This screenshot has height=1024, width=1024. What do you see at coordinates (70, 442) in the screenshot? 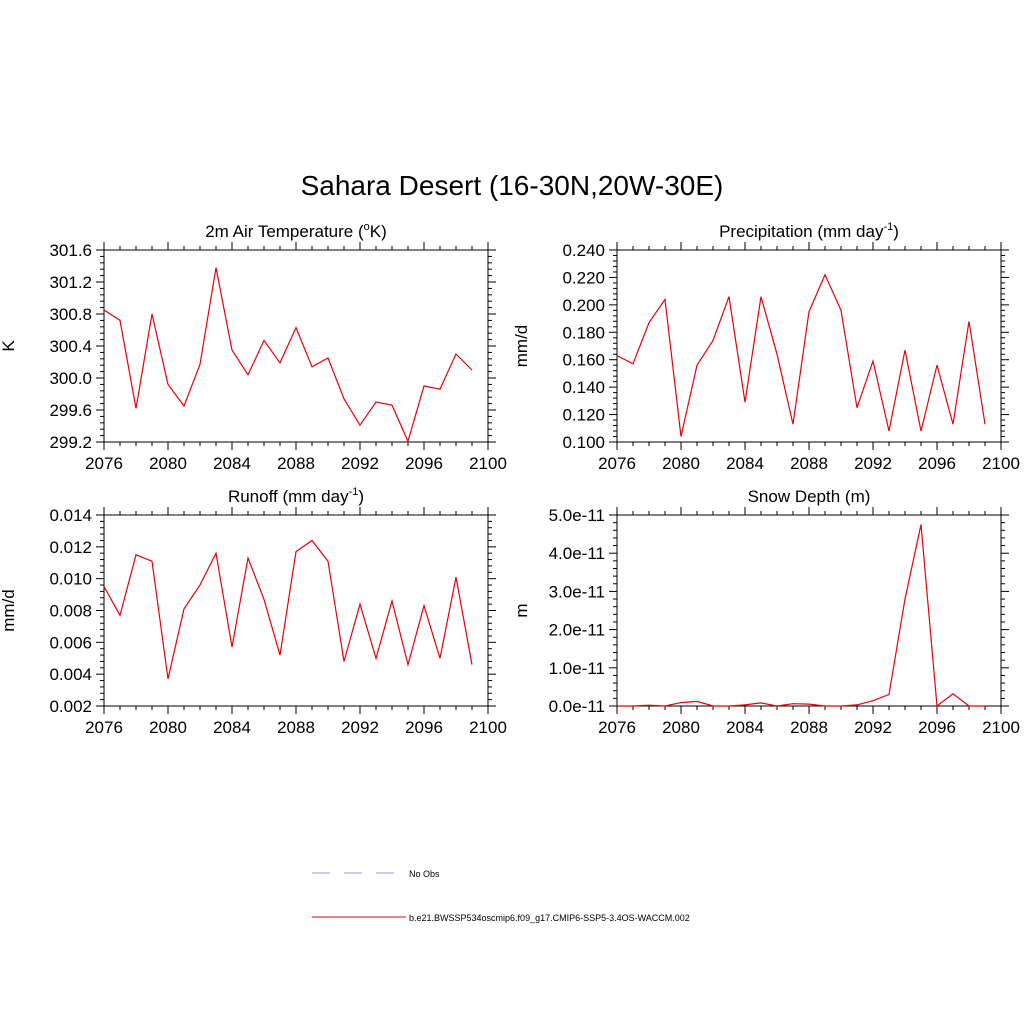
I see `y-tick-label: 299.2` at bounding box center [70, 442].